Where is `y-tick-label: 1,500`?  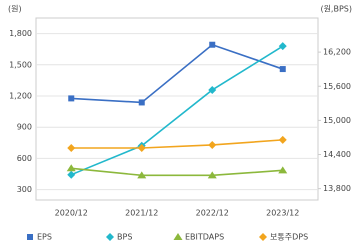
y-tick-label: 1,500 is located at coordinates (20, 64).